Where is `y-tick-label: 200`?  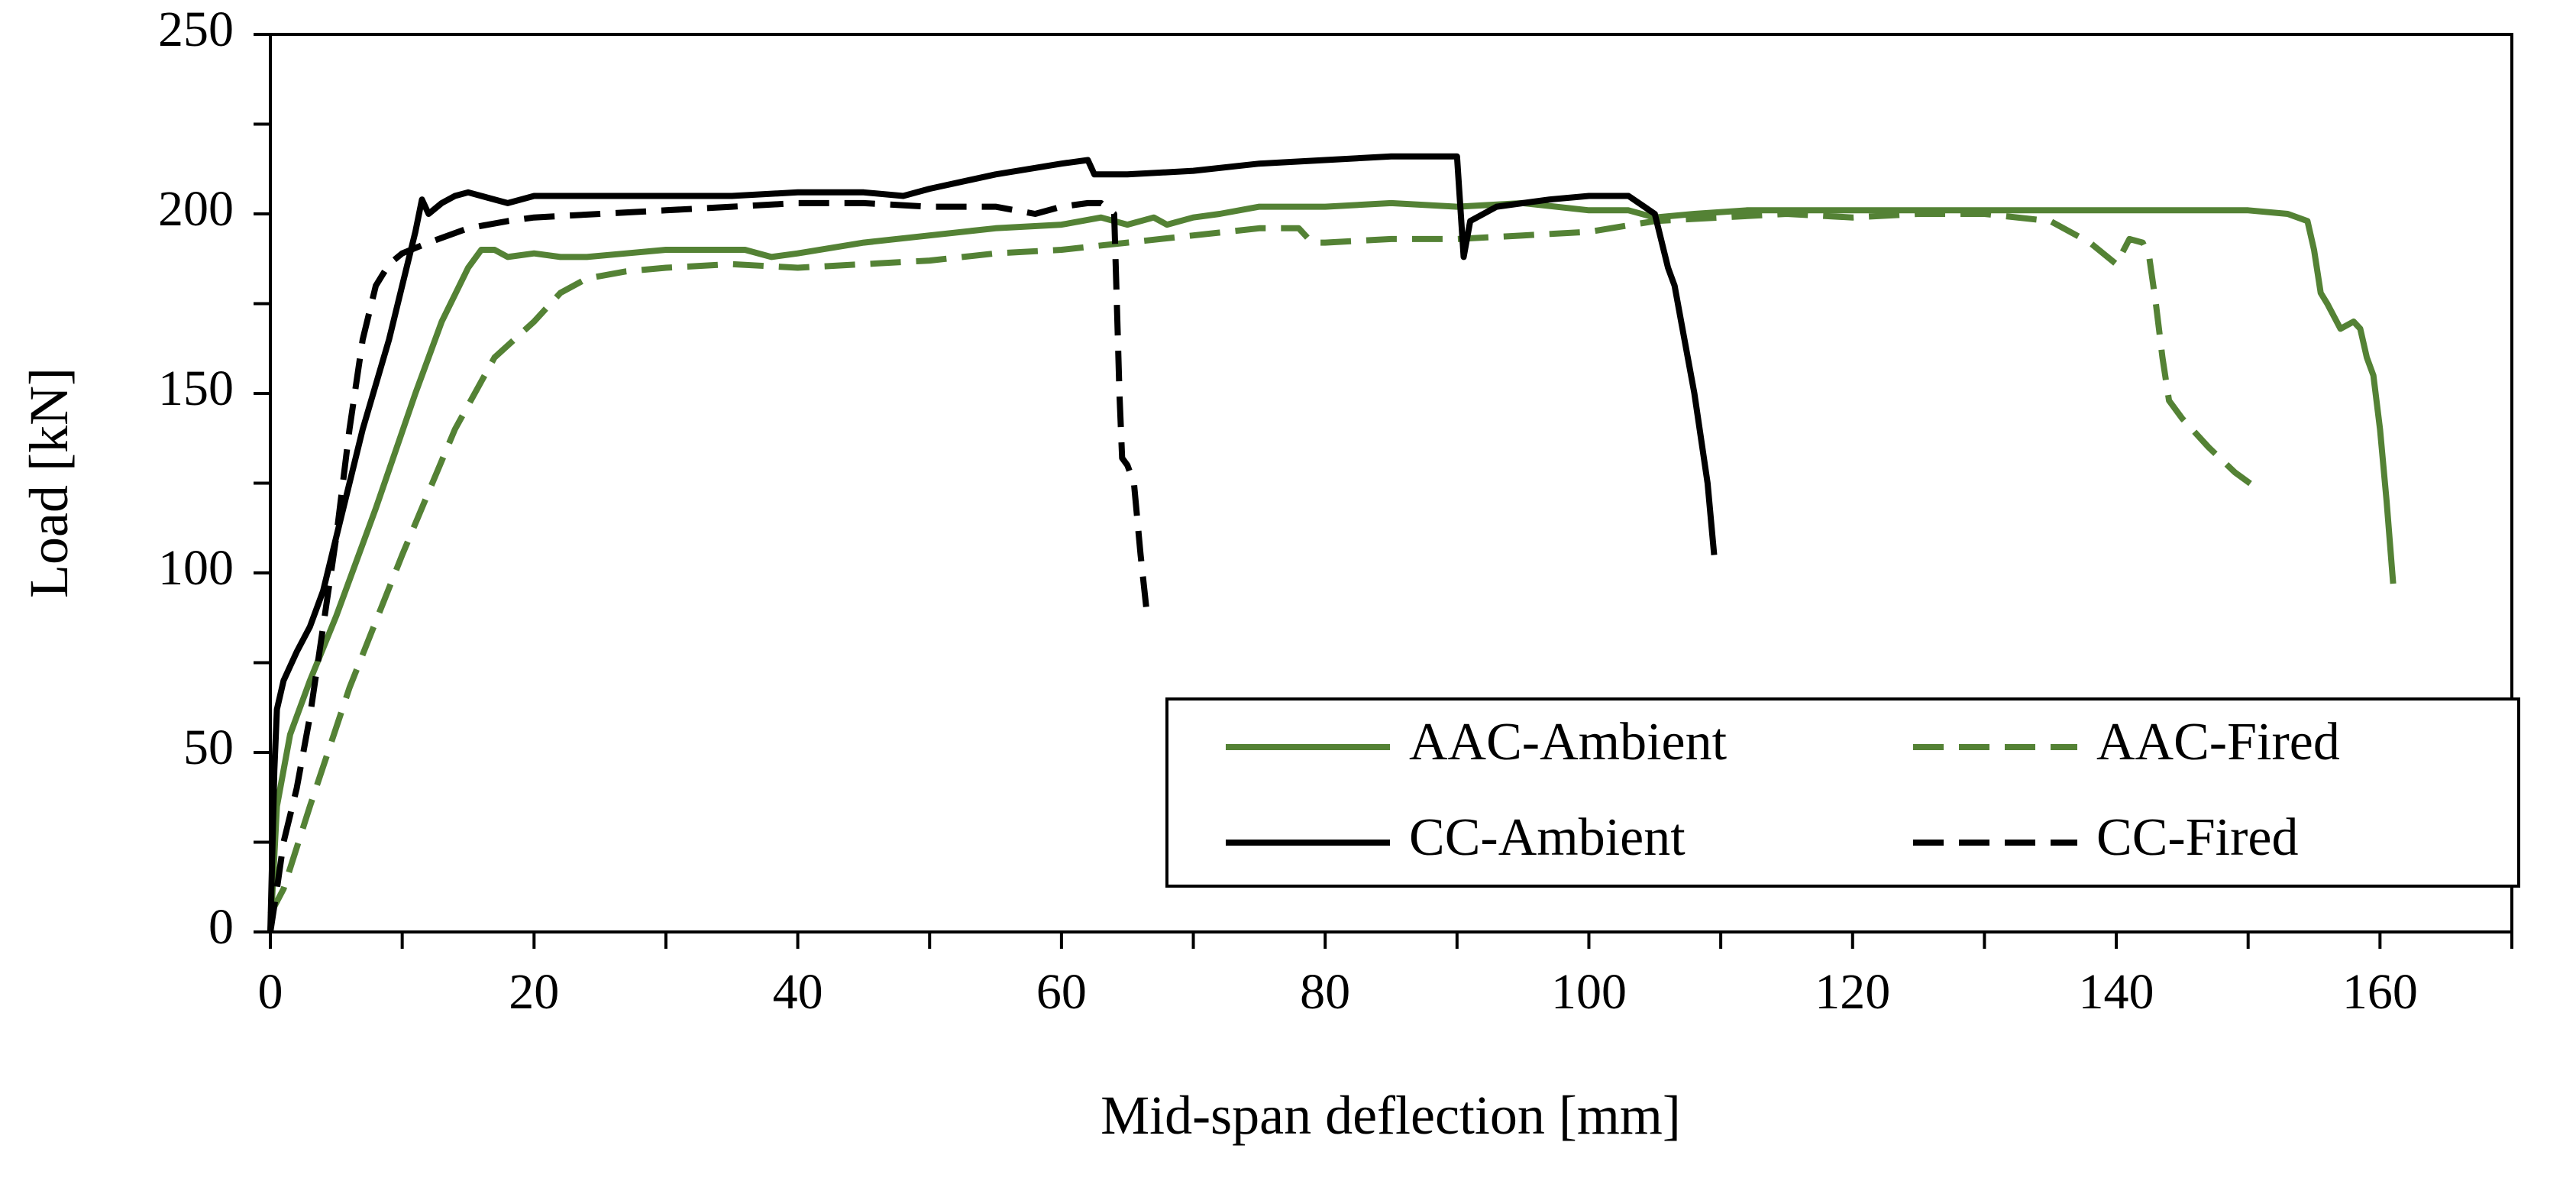 y-tick-label: 200 is located at coordinates (196, 209).